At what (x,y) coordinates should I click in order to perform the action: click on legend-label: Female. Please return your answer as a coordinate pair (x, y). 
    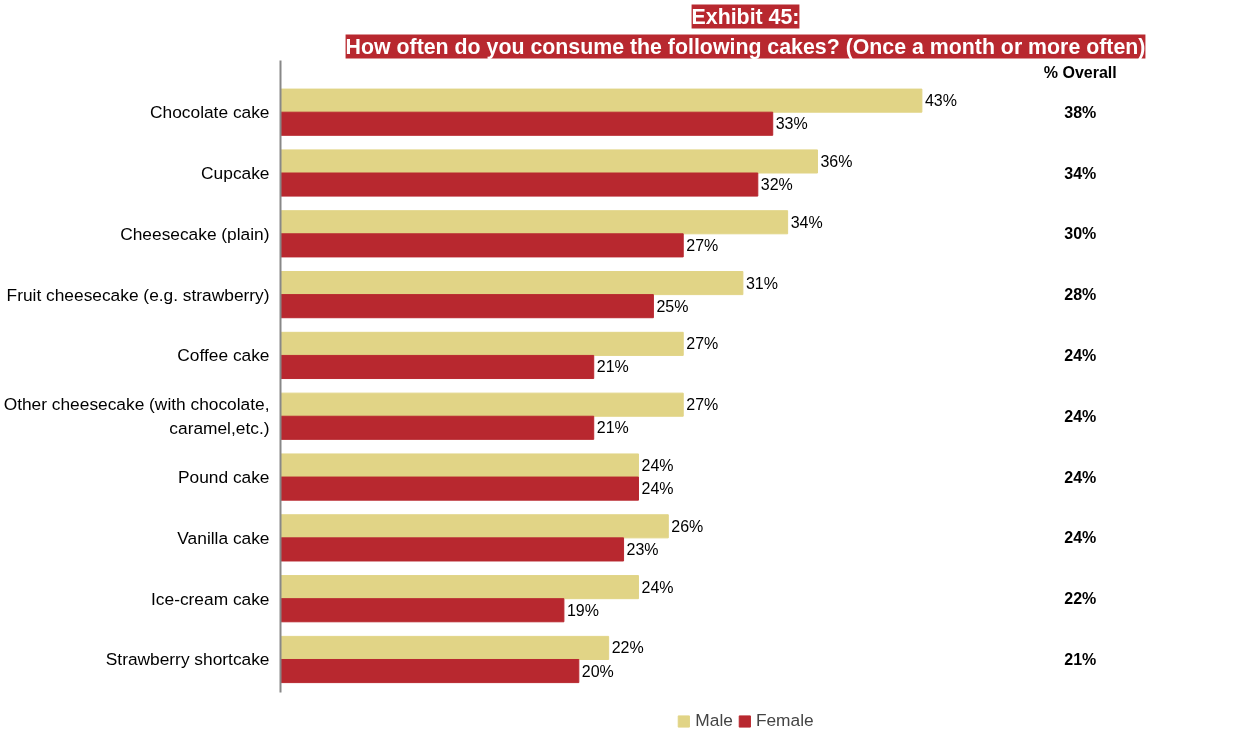
    Looking at the image, I should click on (784, 720).